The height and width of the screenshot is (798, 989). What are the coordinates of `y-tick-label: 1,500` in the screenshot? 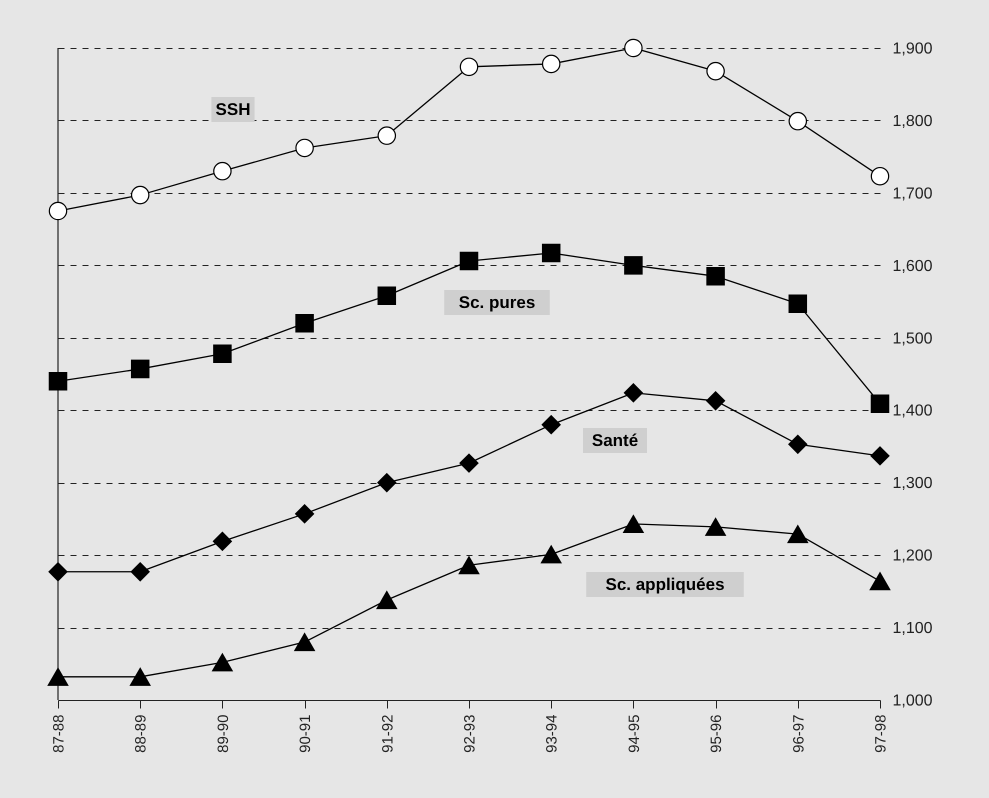 It's located at (912, 339).